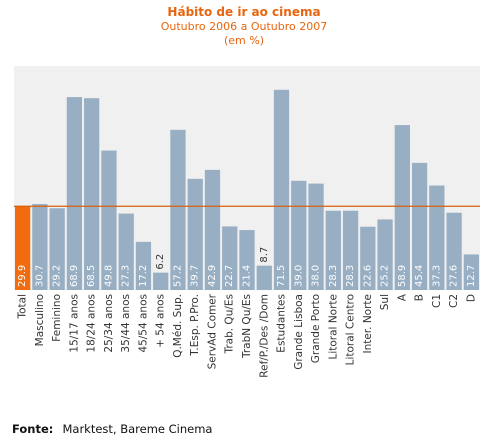  What do you see at coordinates (264, 336) in the screenshot?
I see `x-tick-label-14: Ref/P./Des /Dom` at bounding box center [264, 336].